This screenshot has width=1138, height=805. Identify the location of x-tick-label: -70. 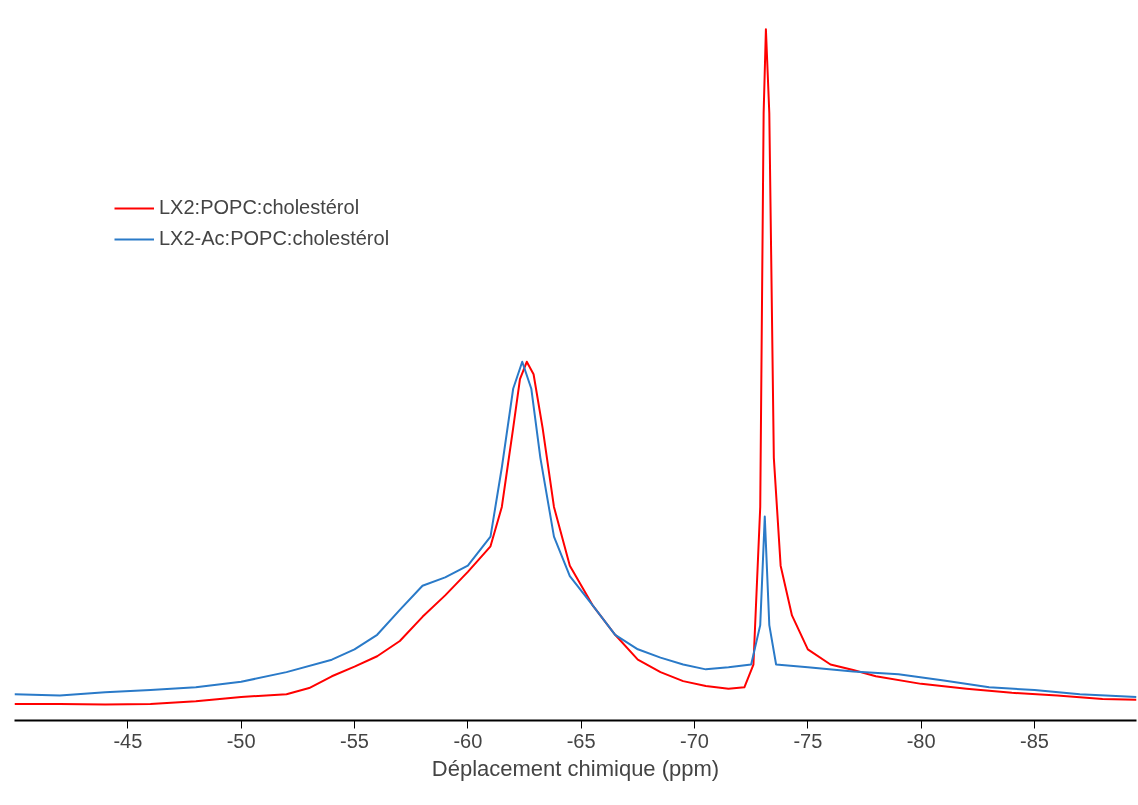
(694, 740).